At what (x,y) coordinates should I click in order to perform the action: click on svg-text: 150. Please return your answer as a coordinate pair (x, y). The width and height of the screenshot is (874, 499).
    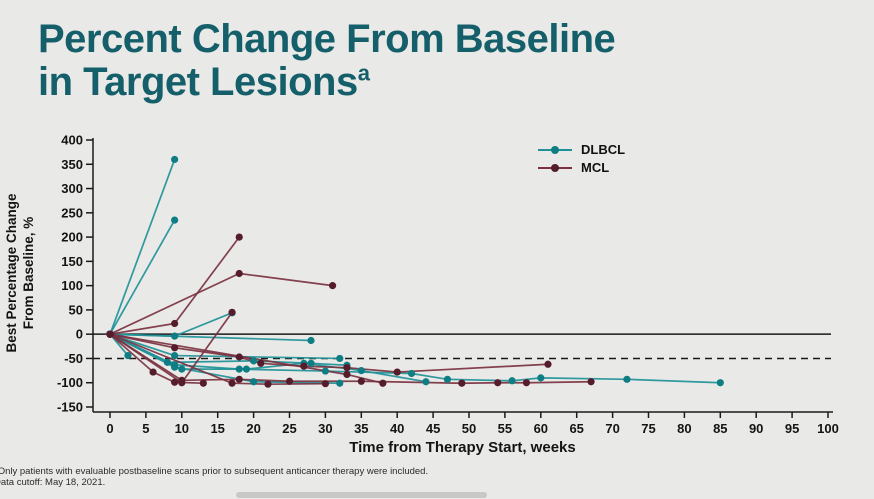
    Looking at the image, I should click on (72, 261).